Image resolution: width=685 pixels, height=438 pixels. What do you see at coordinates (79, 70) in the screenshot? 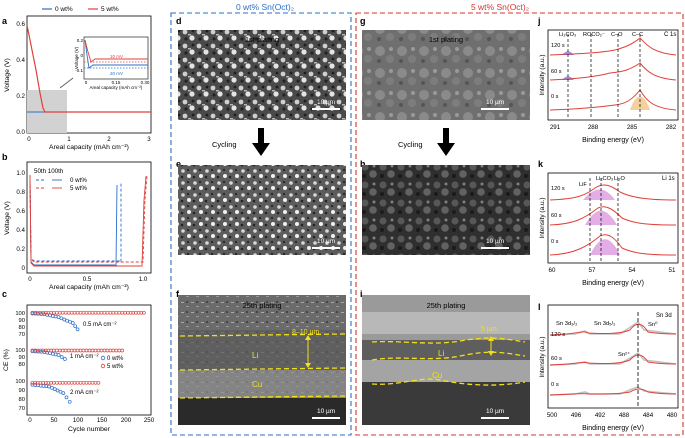
I see `panel-a-inset-ytick: -0.1` at bounding box center [79, 70].